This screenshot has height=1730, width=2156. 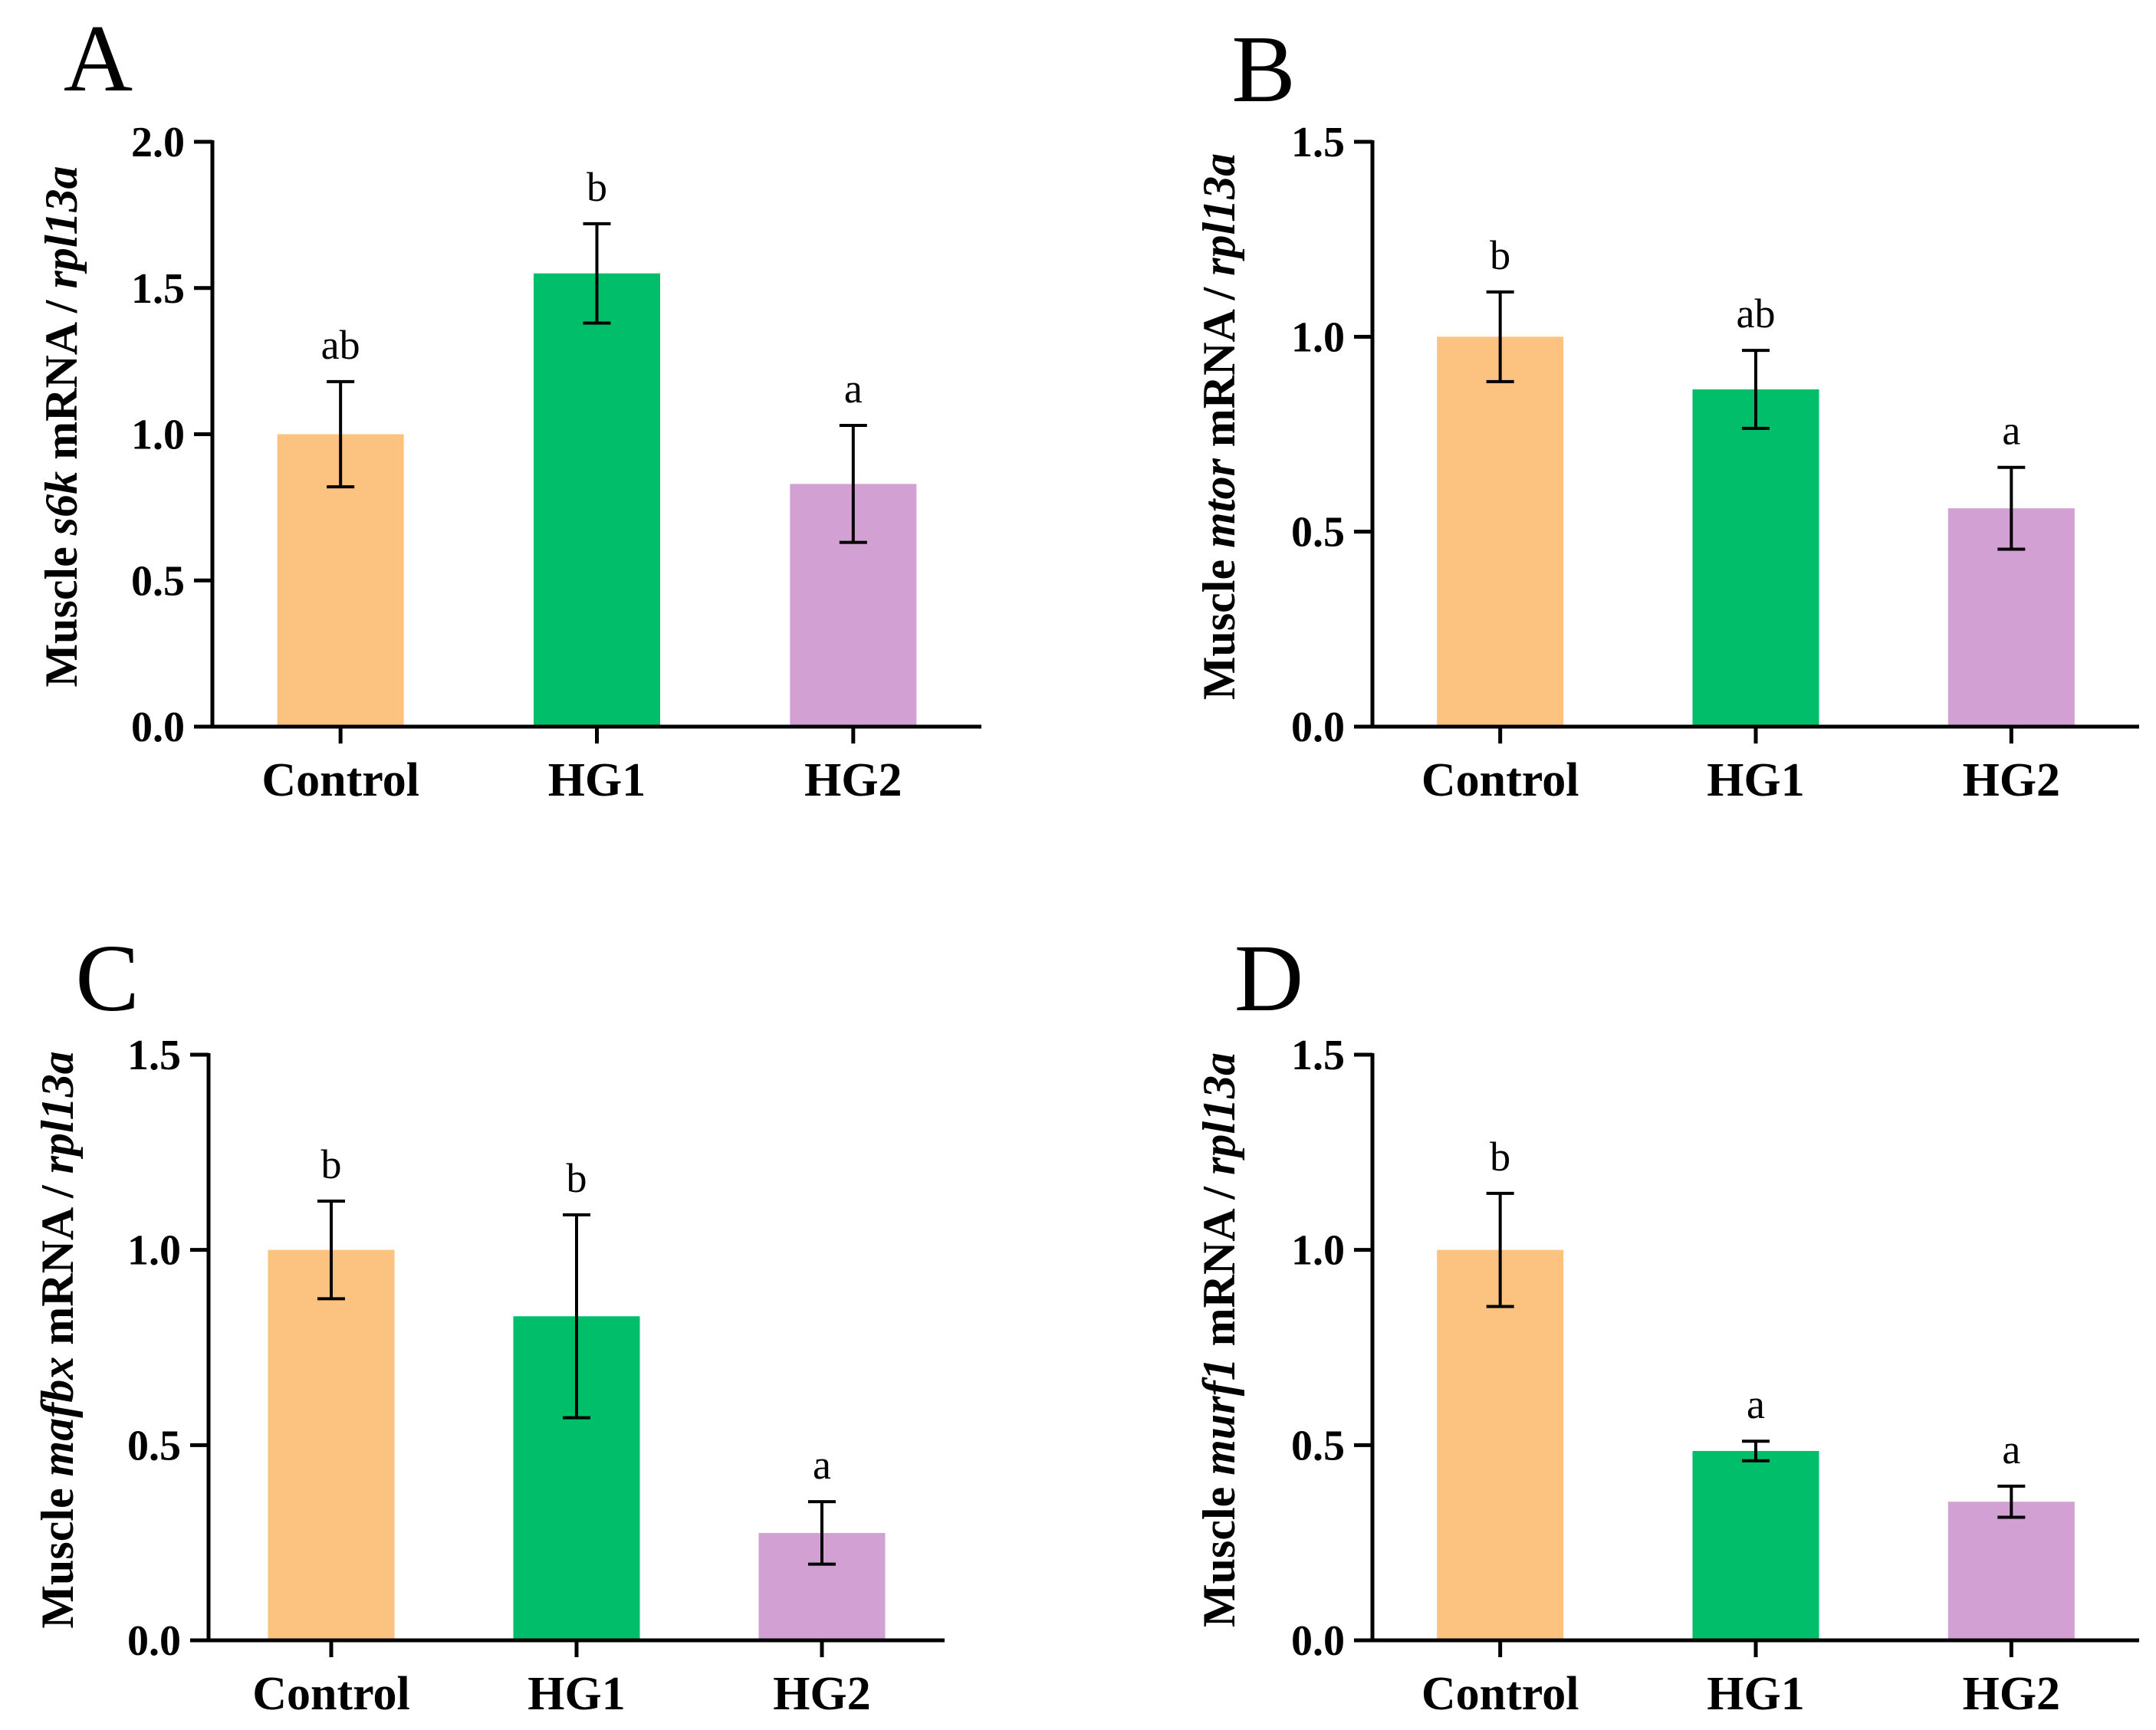 I want to click on y-axis-label-gene: s6k, so click(x=61, y=504).